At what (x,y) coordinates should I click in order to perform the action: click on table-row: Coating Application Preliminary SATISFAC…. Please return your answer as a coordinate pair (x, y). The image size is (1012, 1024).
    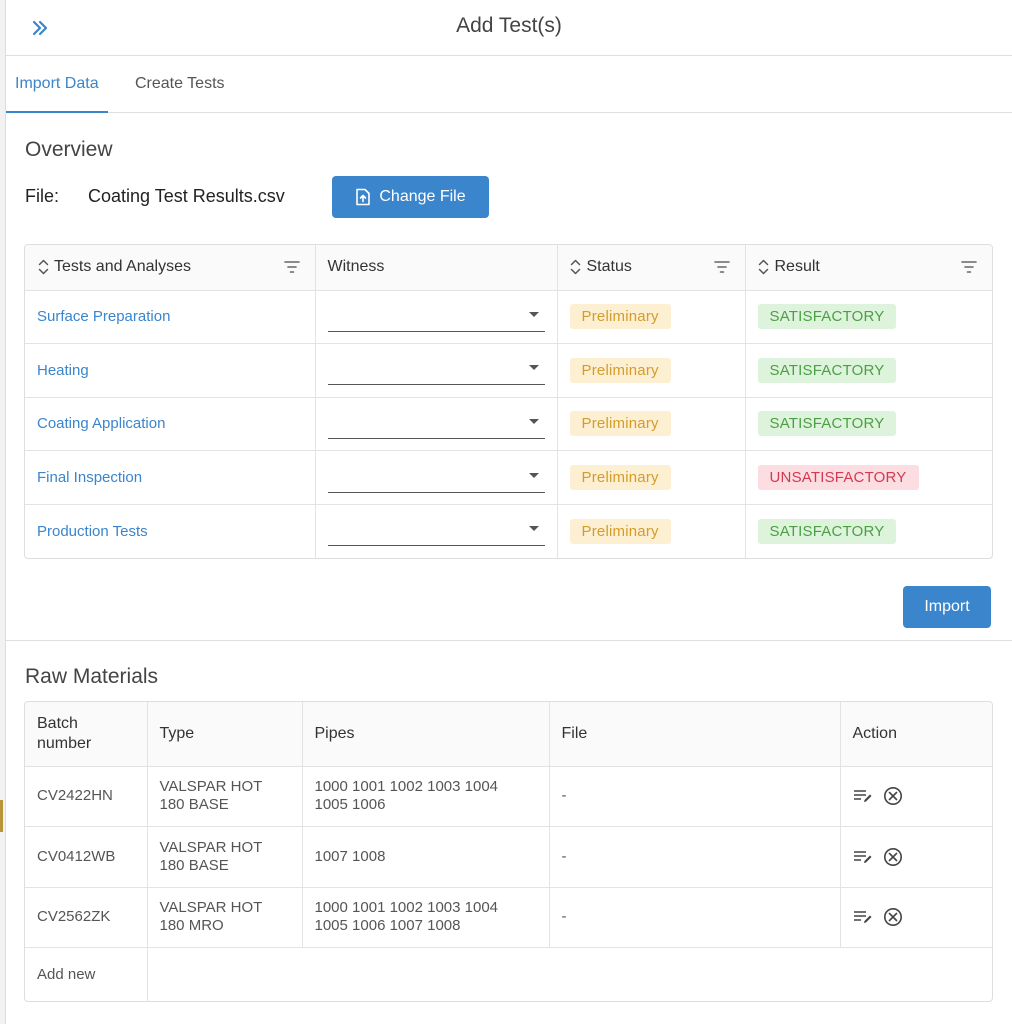
    Looking at the image, I should click on (508, 424).